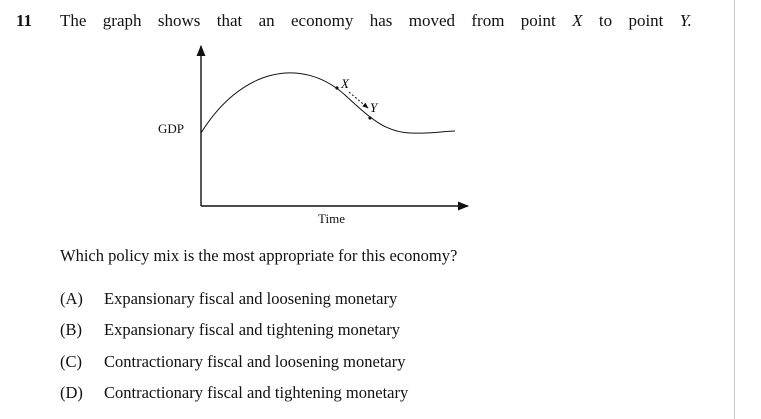  Describe the element at coordinates (374, 107) in the screenshot. I see `point-y-label: Y` at that location.